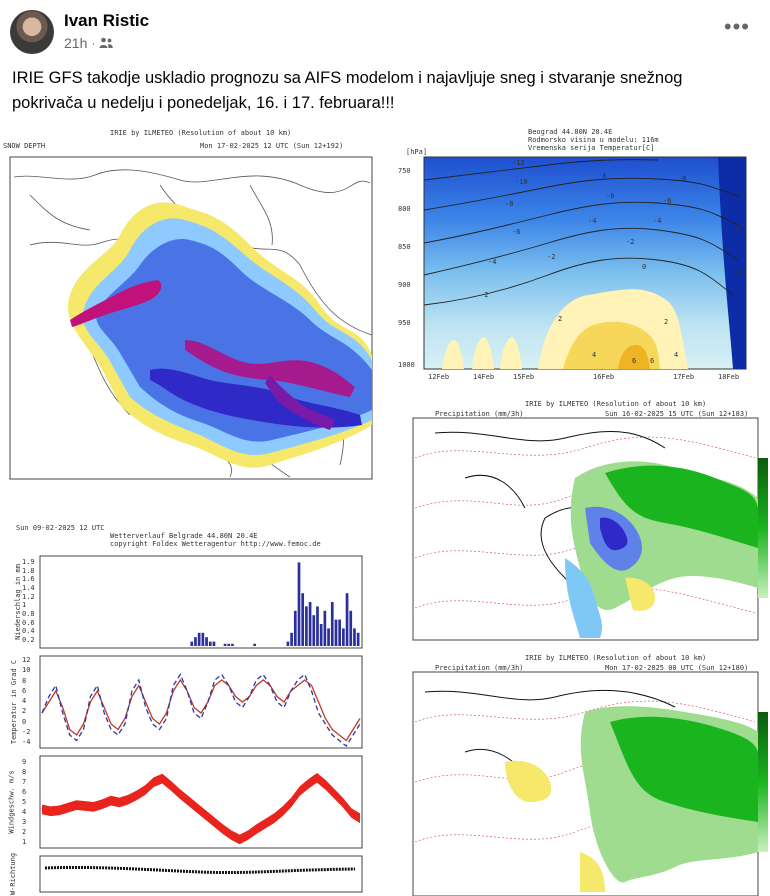  Describe the element at coordinates (738, 273) in the screenshot. I see `contour-label: -1` at that location.